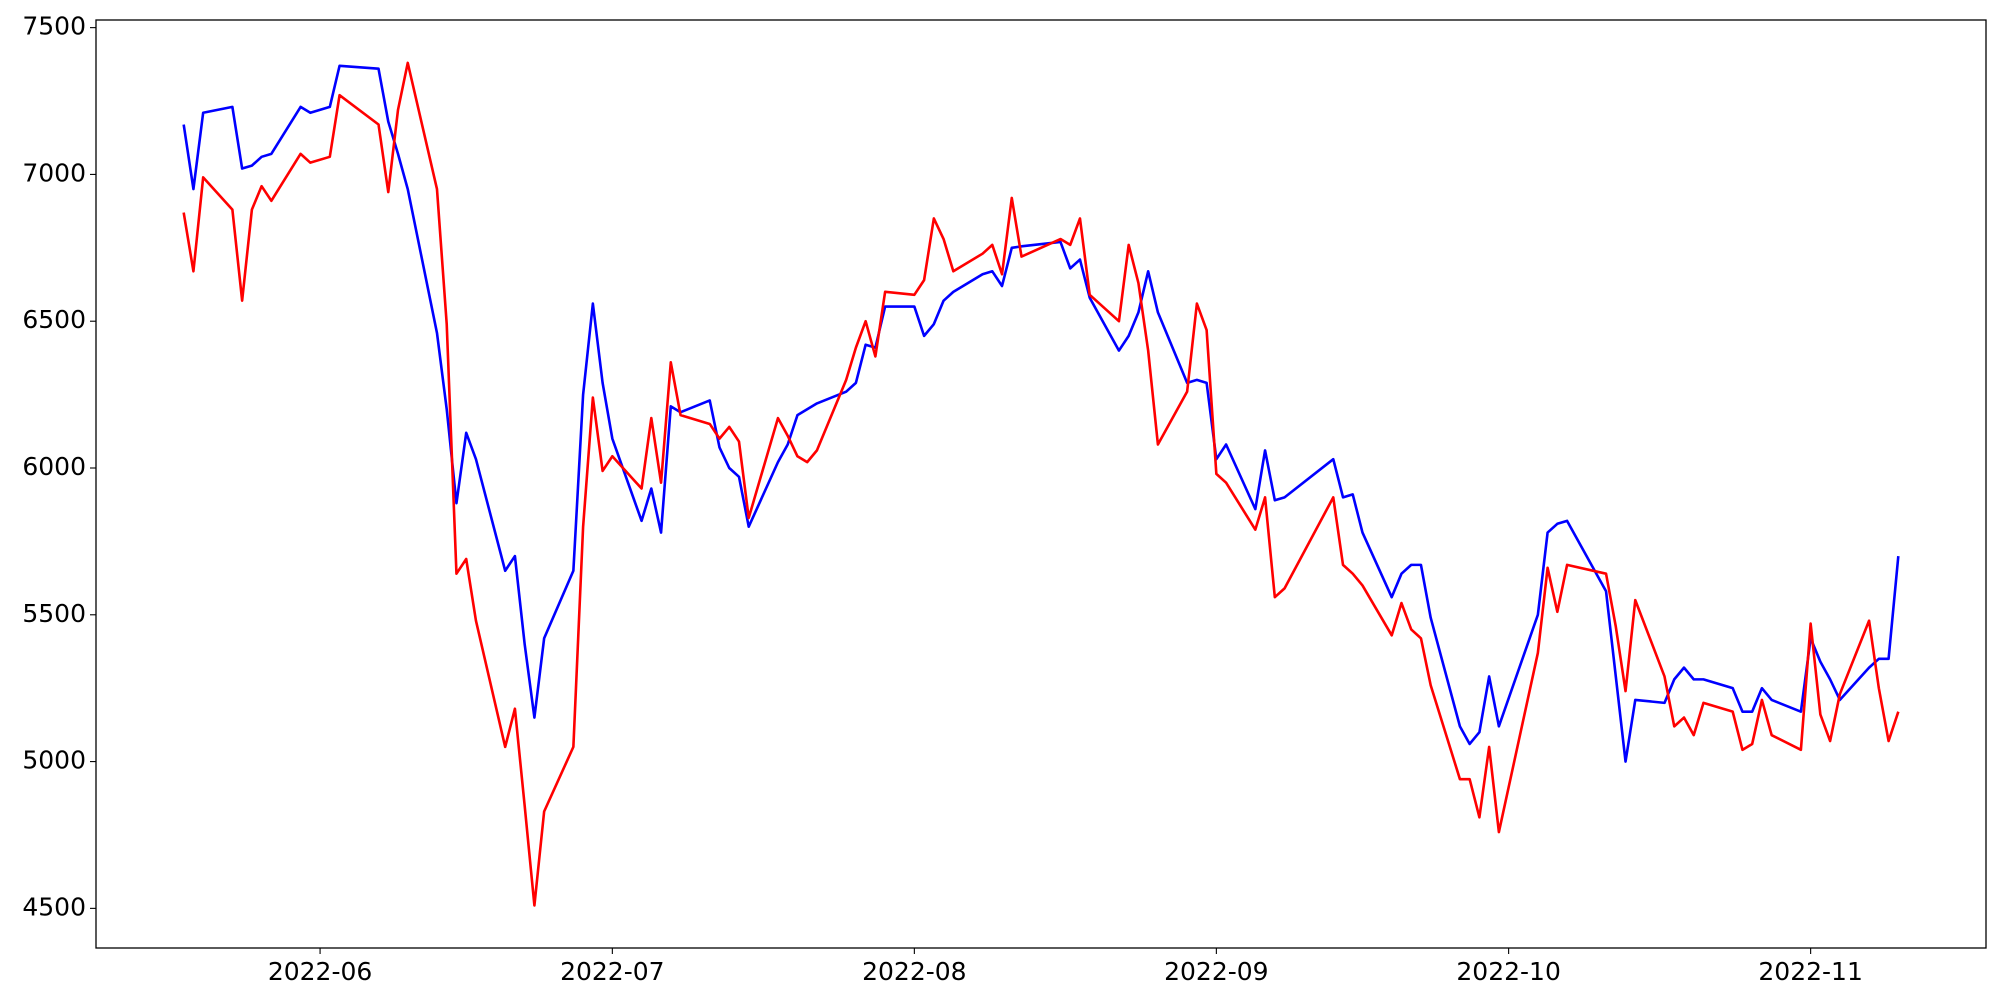  Describe the element at coordinates (54, 760) in the screenshot. I see `y-tick-label: 5000` at that location.